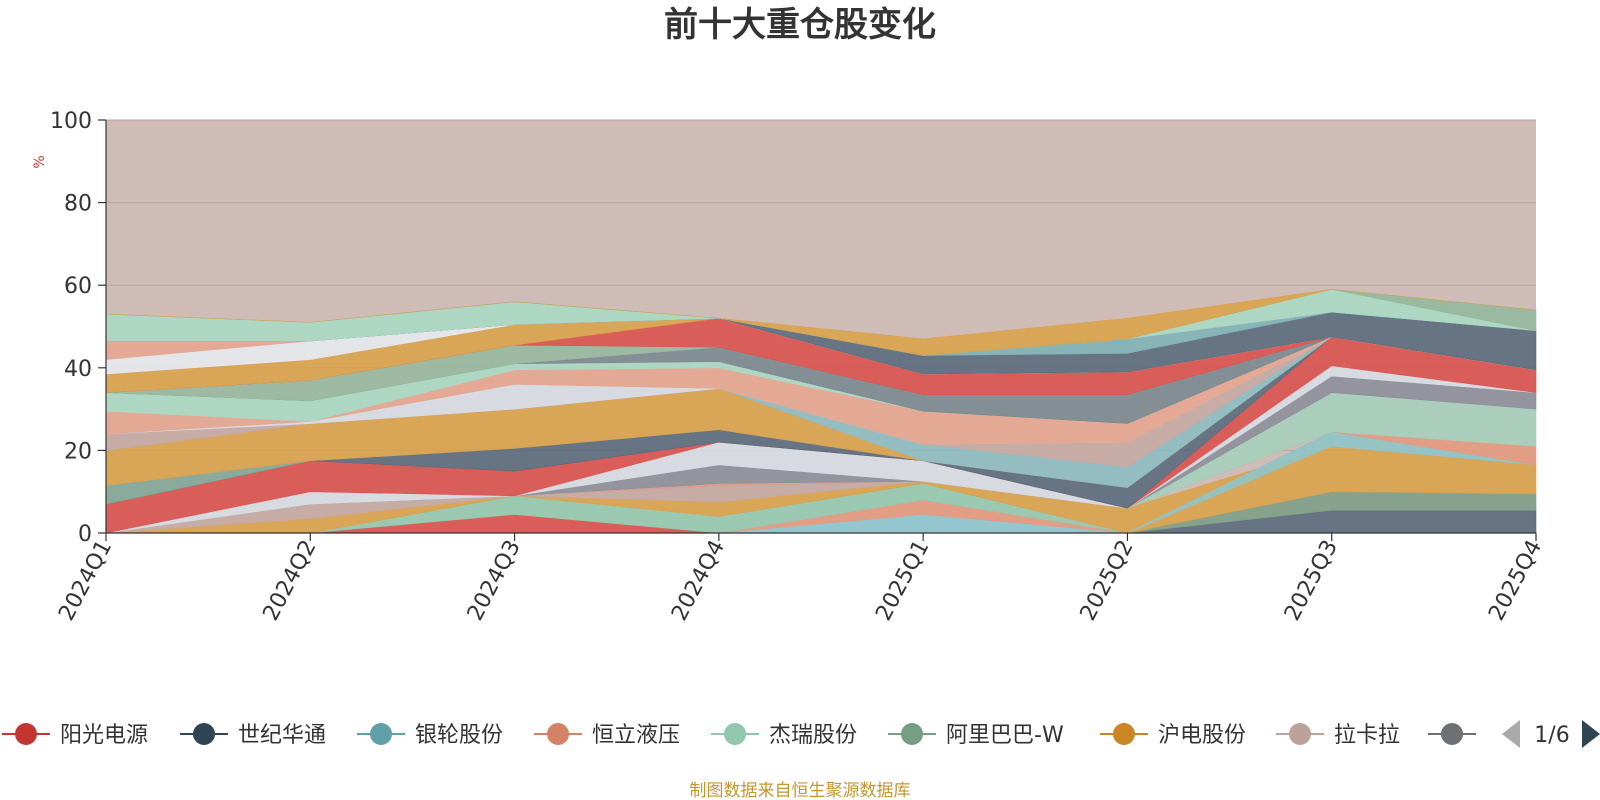 This screenshot has height=800, width=1600. What do you see at coordinates (71, 121) in the screenshot?
I see `y-tick-label: 100` at bounding box center [71, 121].